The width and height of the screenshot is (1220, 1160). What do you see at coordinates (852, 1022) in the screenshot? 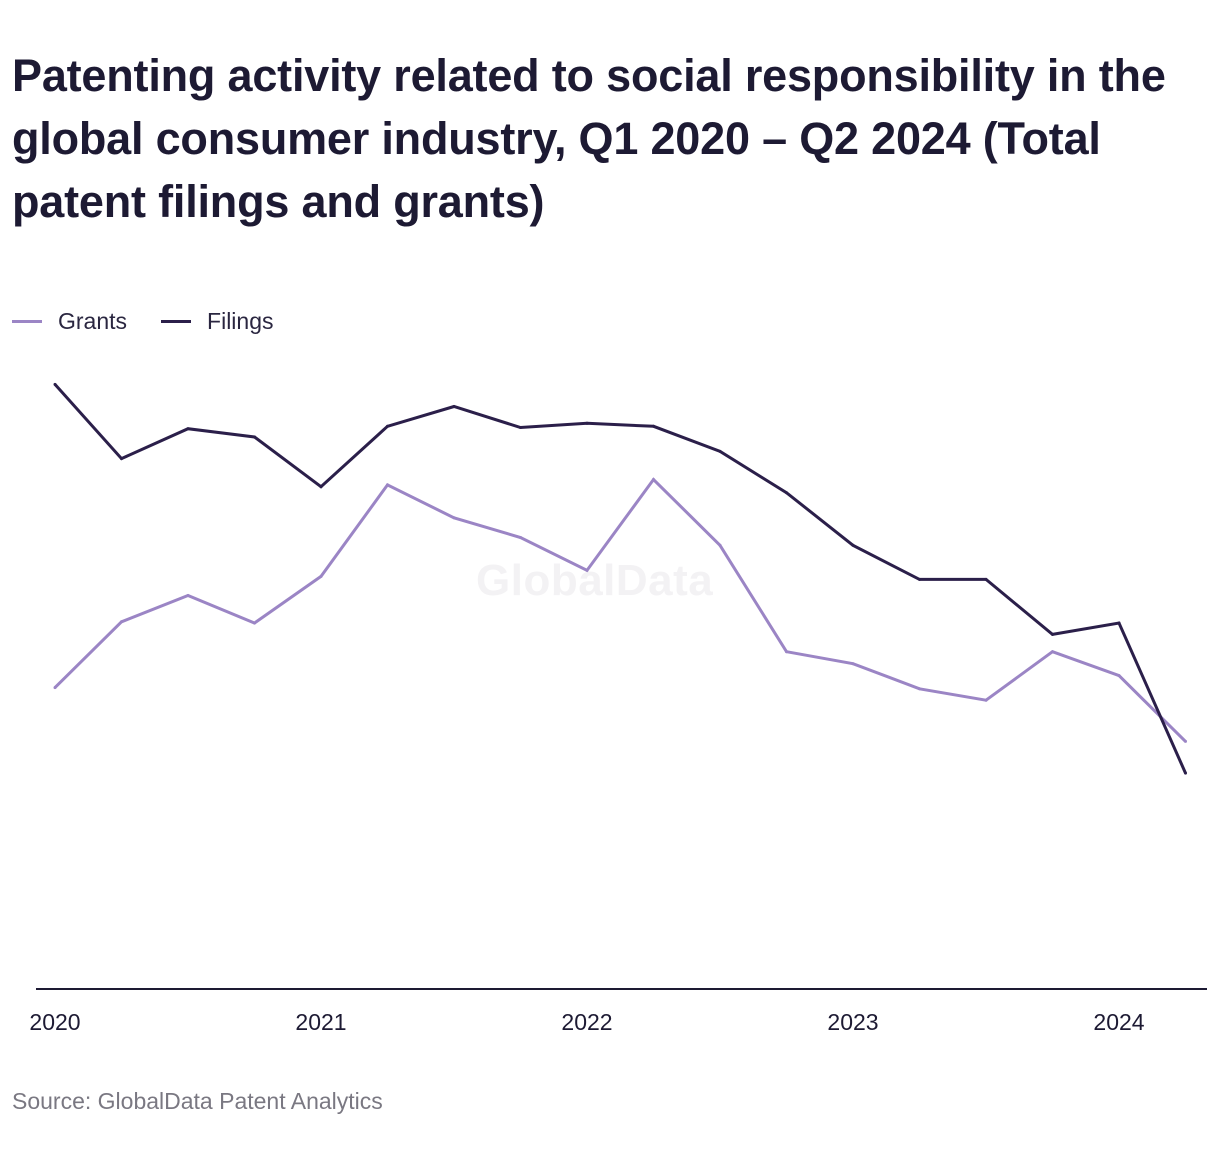
I see `x-tick-label: 2023` at bounding box center [852, 1022].